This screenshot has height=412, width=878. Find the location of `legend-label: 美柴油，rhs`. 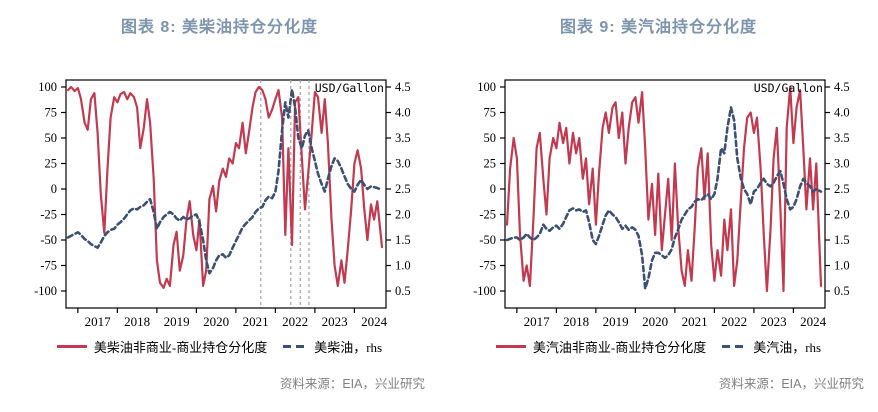

legend-label: 美柴油，rhs is located at coordinates (348, 347).